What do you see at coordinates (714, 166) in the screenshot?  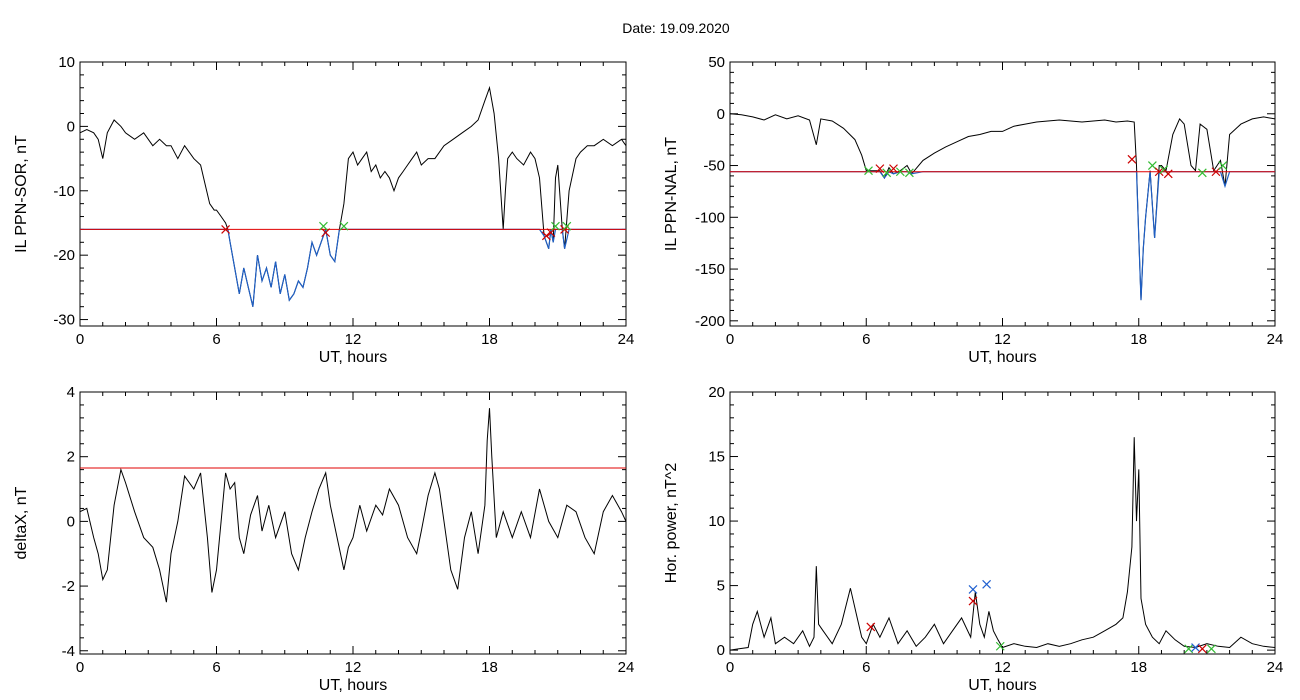 I see `y-tick-label: -50` at bounding box center [714, 166].